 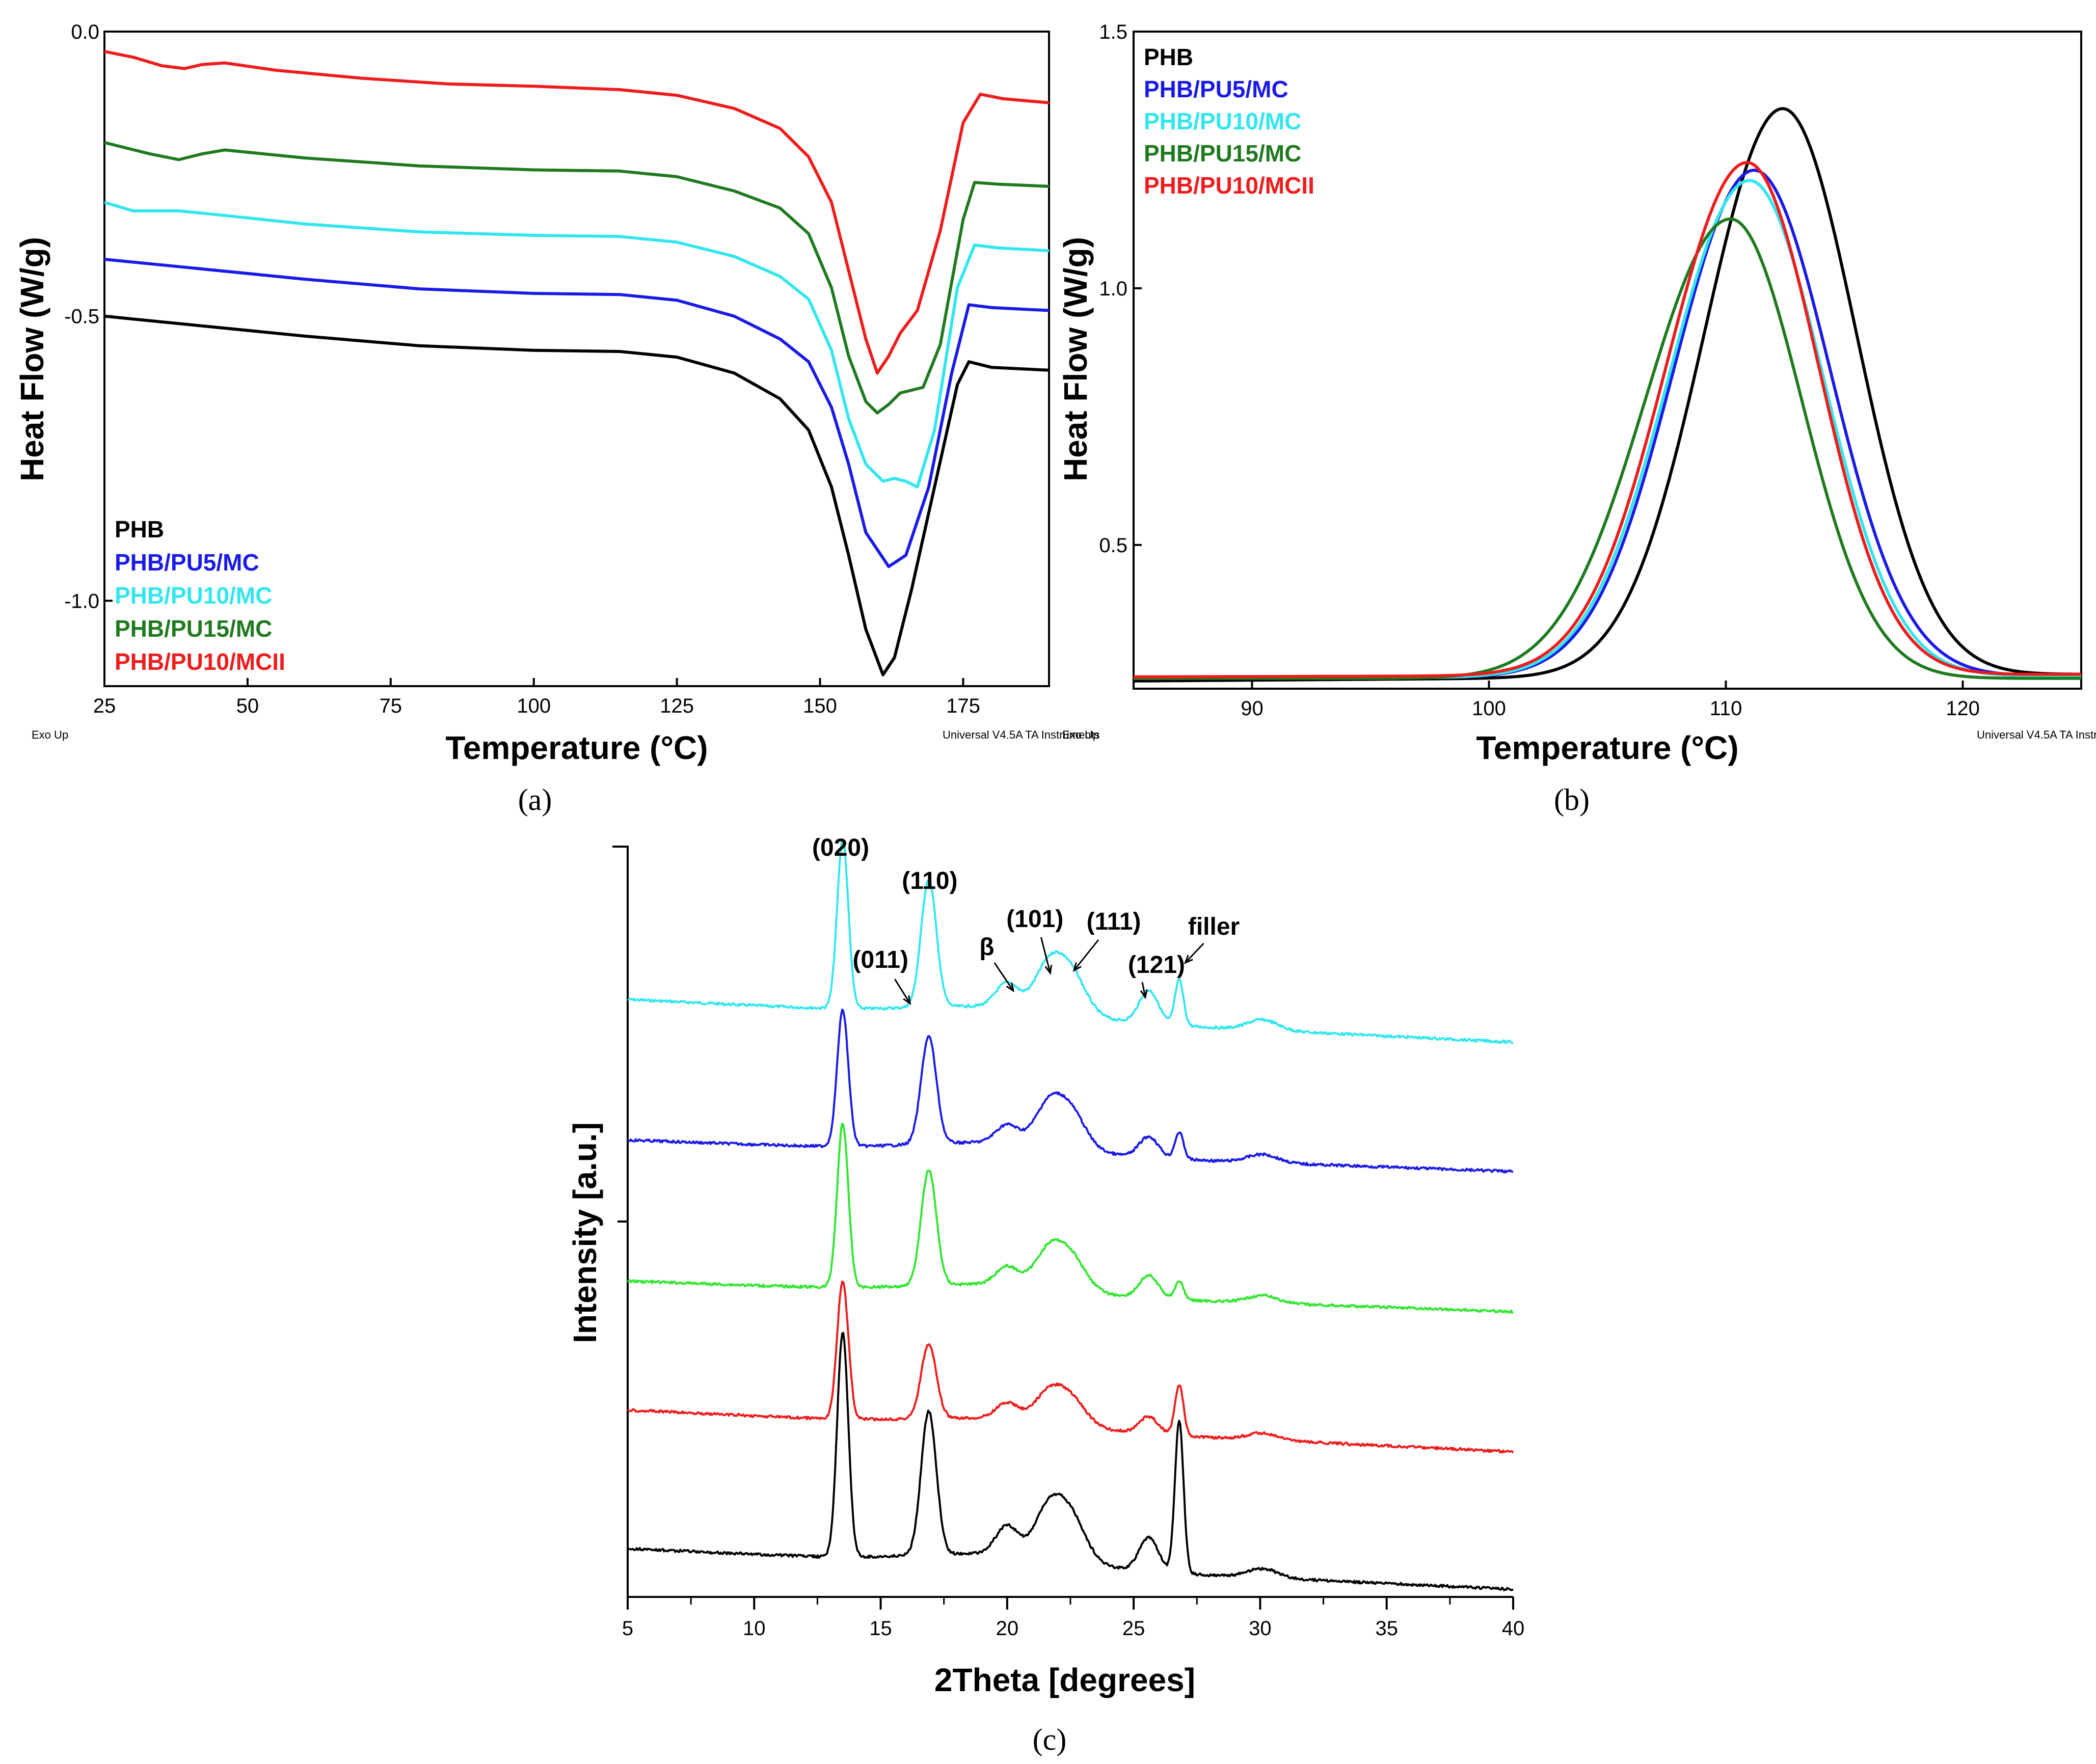 I want to click on series-group, so click(x=1607, y=395).